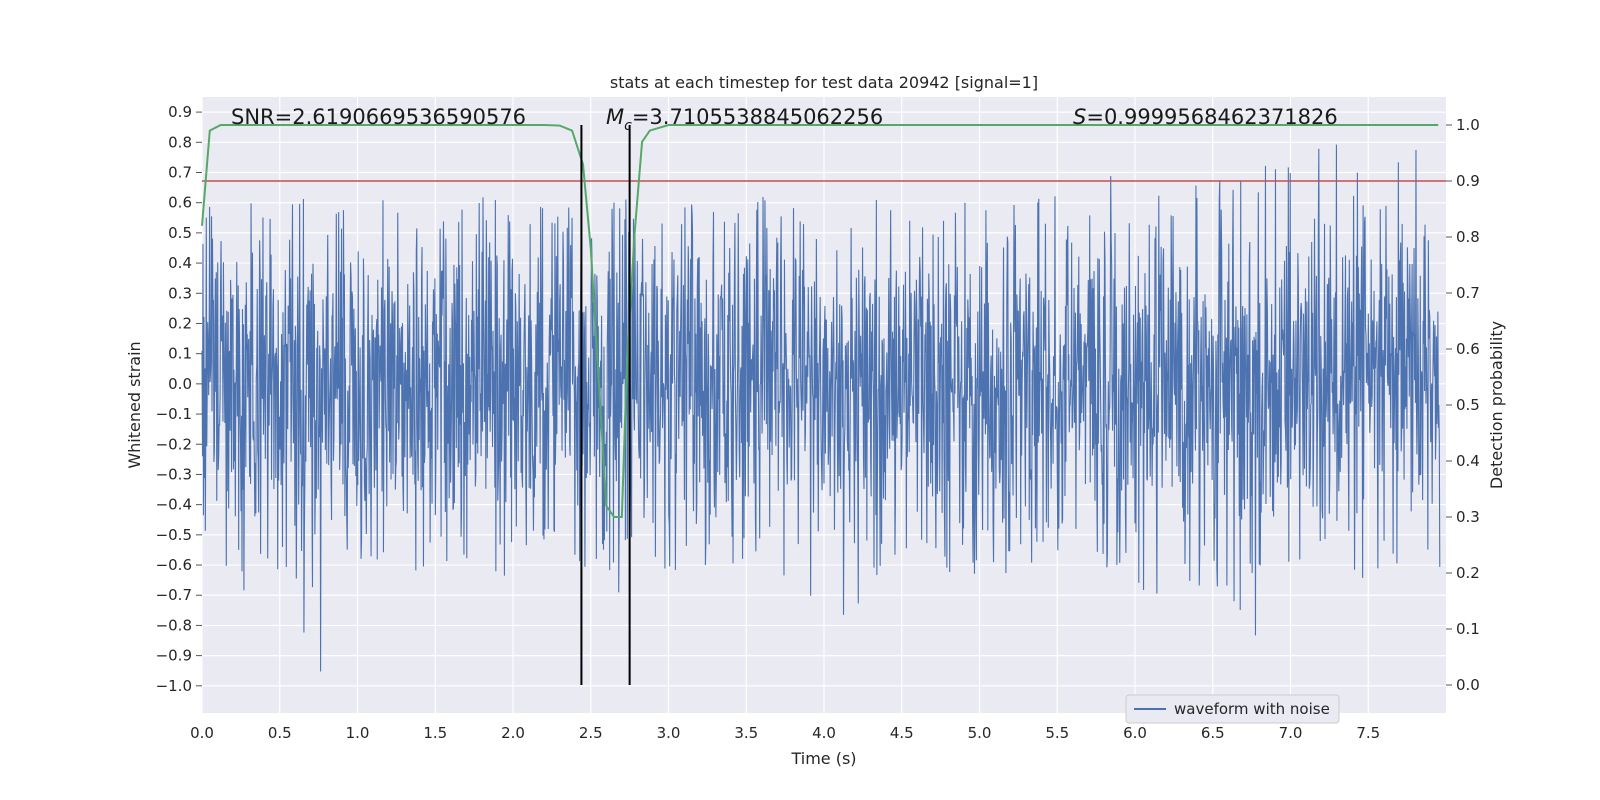 This screenshot has width=1600, height=800. Describe the element at coordinates (591, 733) in the screenshot. I see `x-tick-label: 2.5` at that location.